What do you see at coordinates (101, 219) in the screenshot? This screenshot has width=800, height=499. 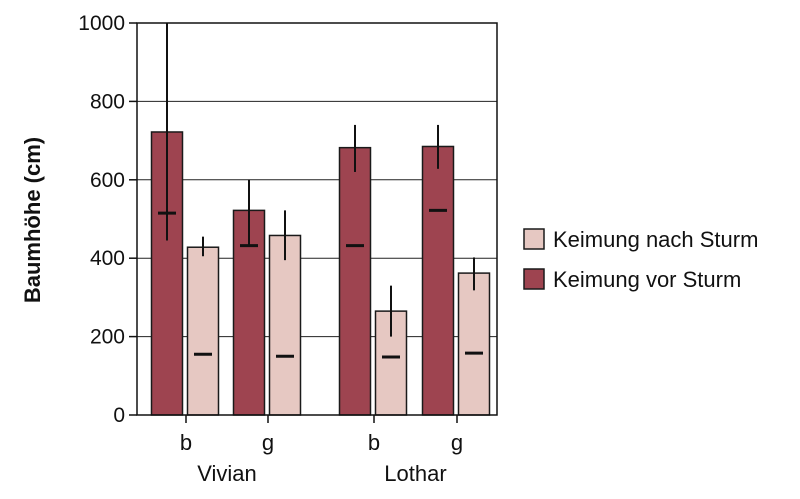 I see `y-tick-labels: 0 200 400 600 800 1000` at bounding box center [101, 219].